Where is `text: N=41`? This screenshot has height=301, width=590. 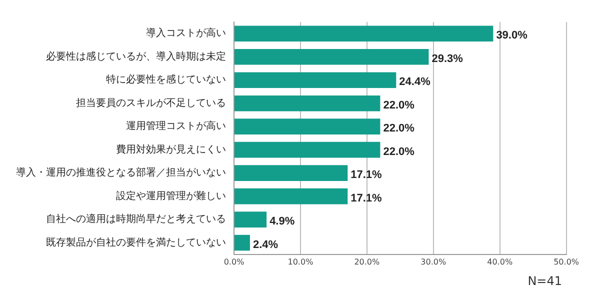
text: N=41 is located at coordinates (545, 281).